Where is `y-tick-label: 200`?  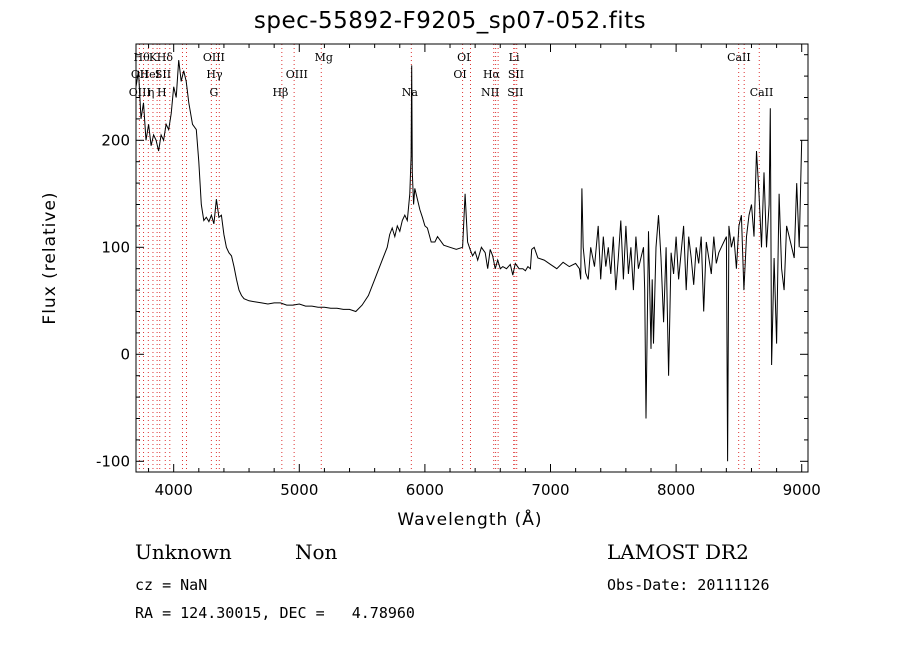 y-tick-label: 200 is located at coordinates (115, 140).